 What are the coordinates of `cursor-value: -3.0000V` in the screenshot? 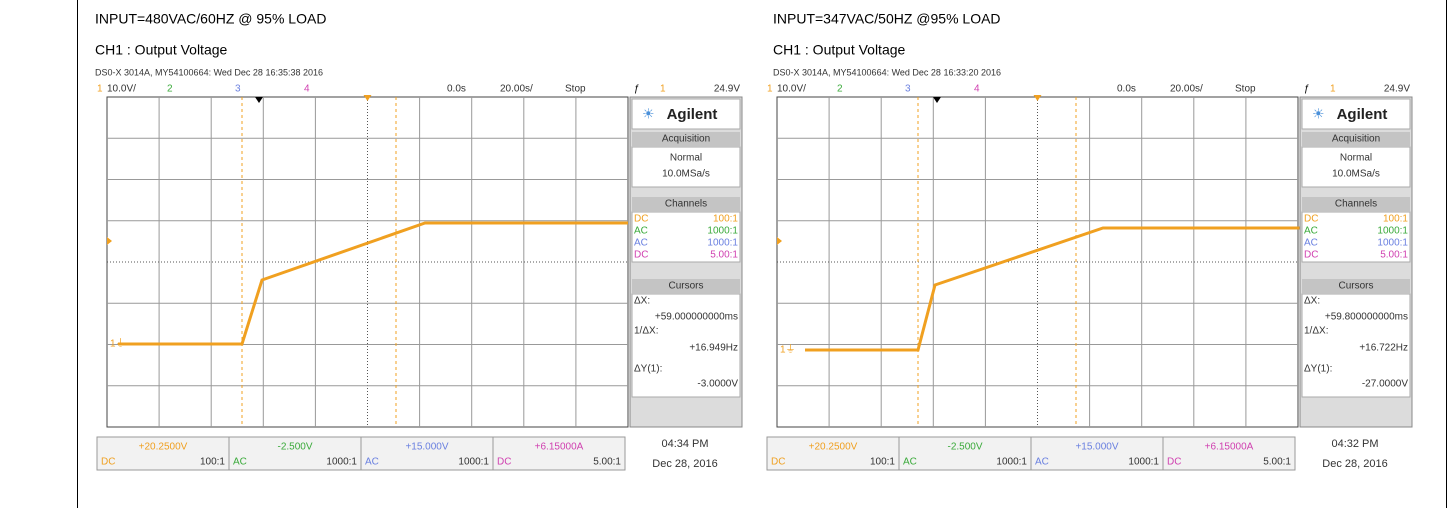 It's located at (717, 384).